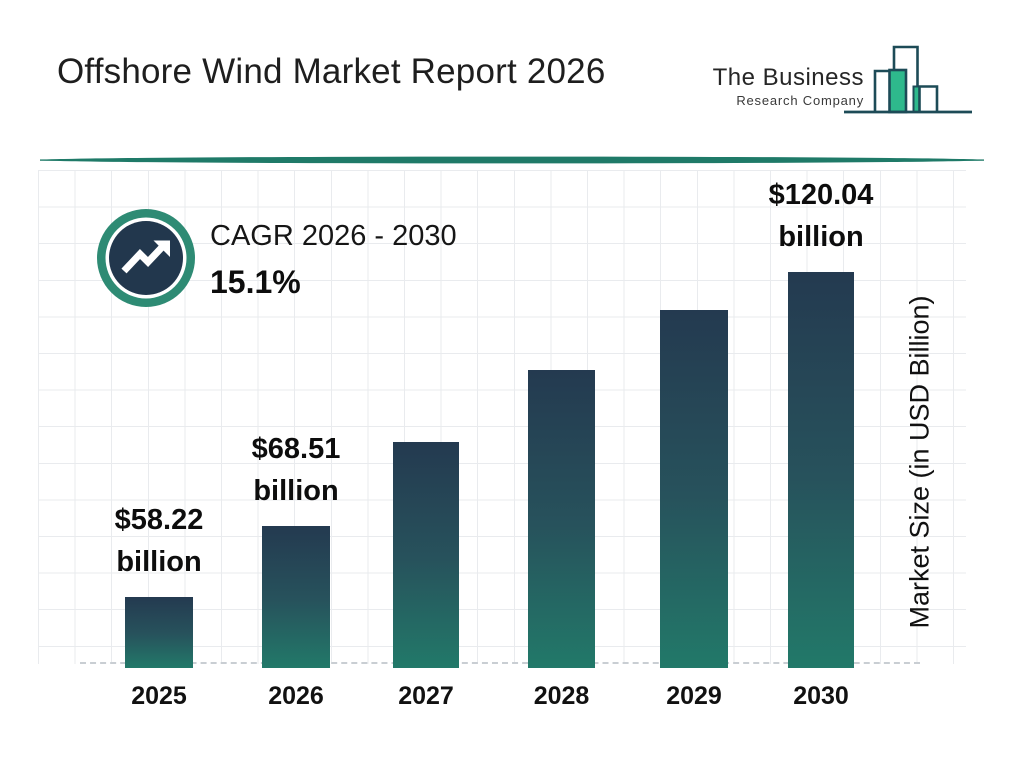 This screenshot has width=1024, height=768. I want to click on logo-name: The Business, so click(788, 77).